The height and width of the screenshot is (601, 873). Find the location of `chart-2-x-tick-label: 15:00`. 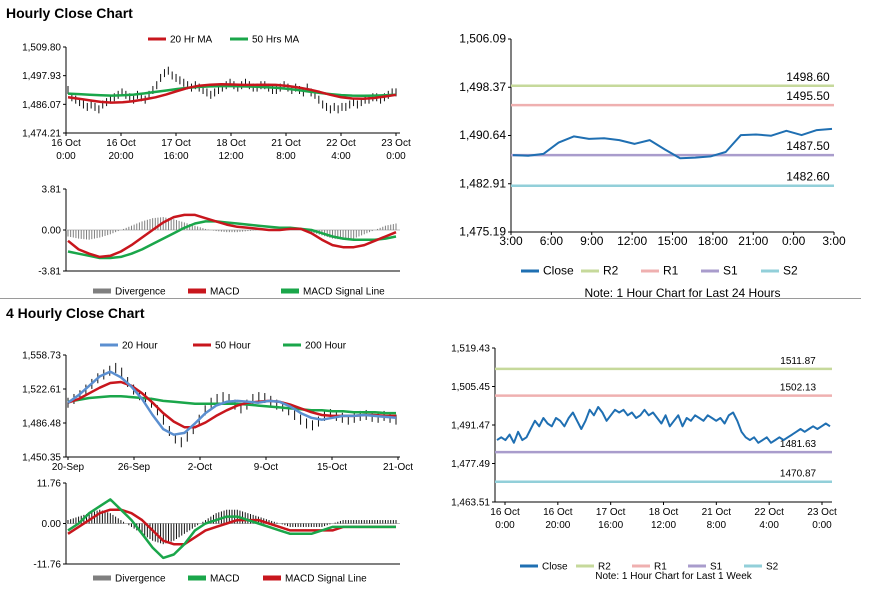

chart-2-x-tick-label: 15:00 is located at coordinates (672, 241).